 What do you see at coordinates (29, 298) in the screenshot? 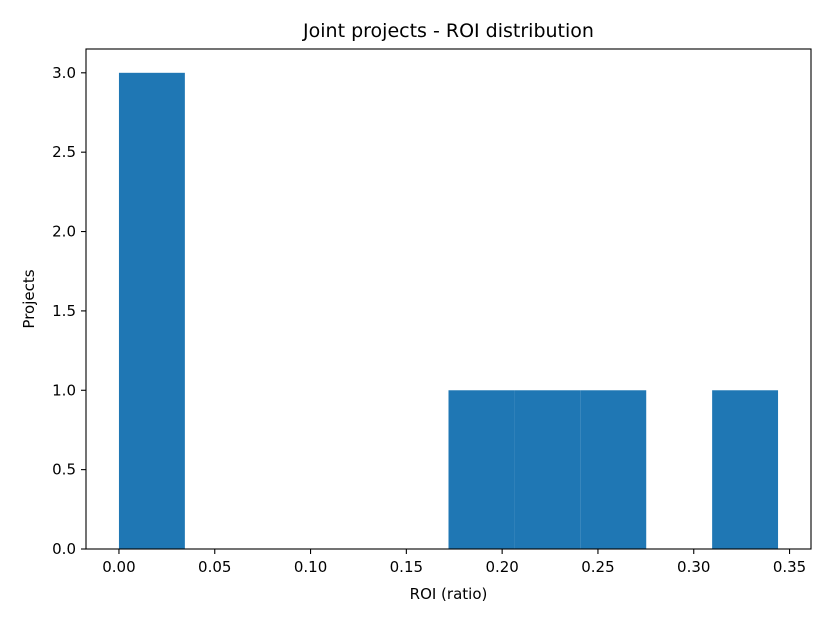
I see `y-axis-label: Projects` at bounding box center [29, 298].